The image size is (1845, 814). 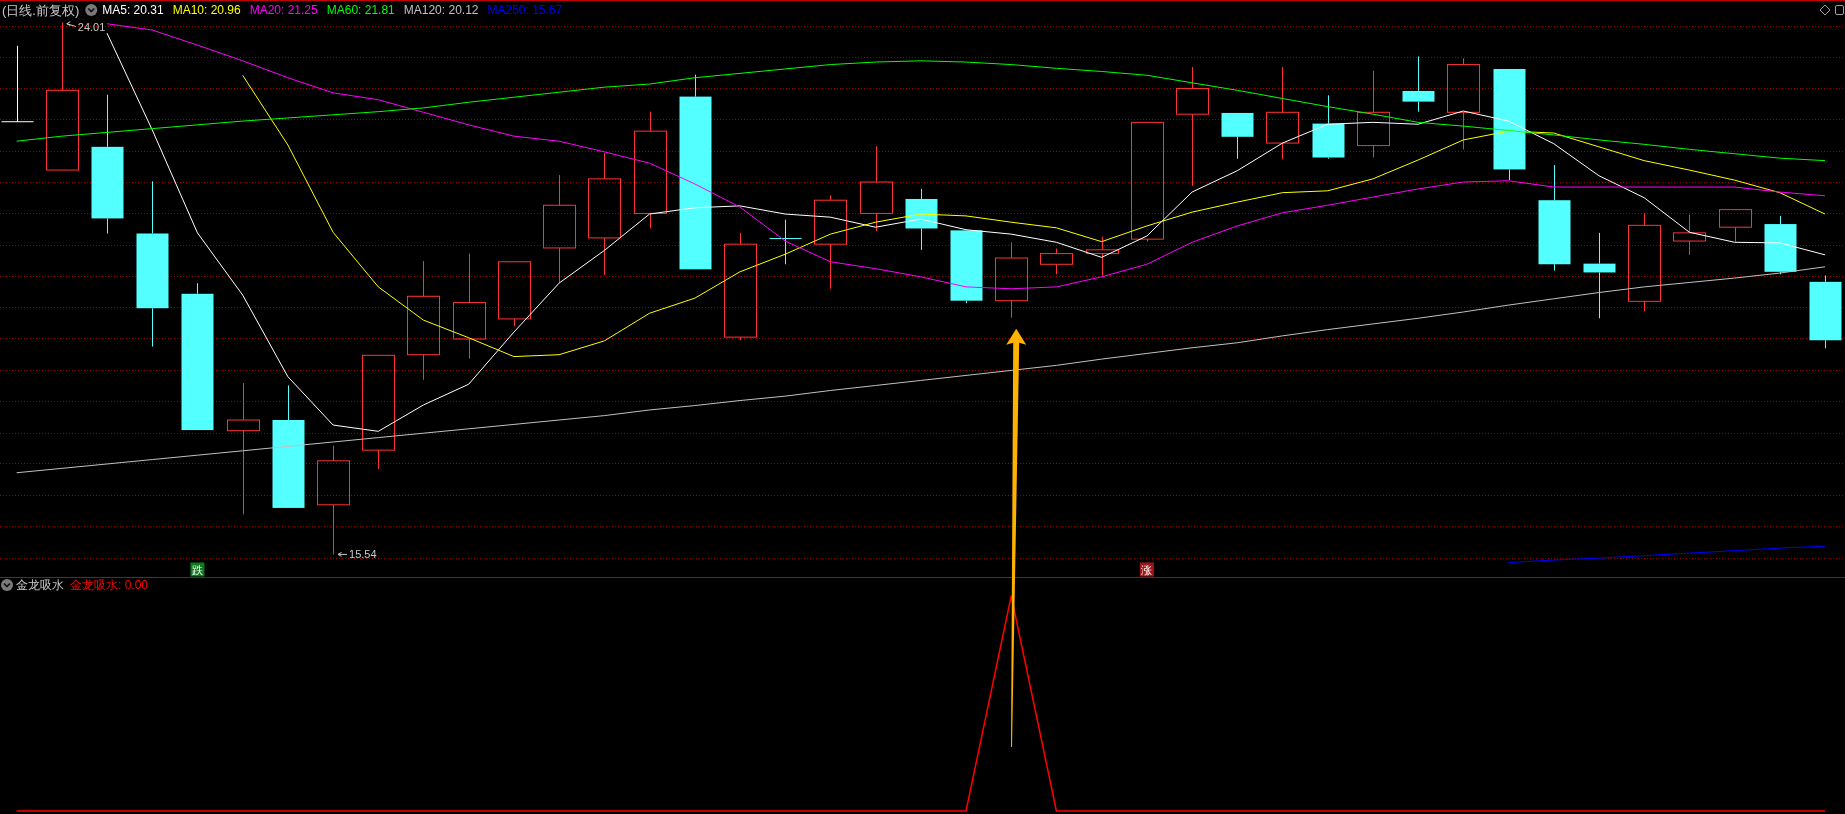 I want to click on chart-title: 金龙吸水, so click(x=40, y=585).